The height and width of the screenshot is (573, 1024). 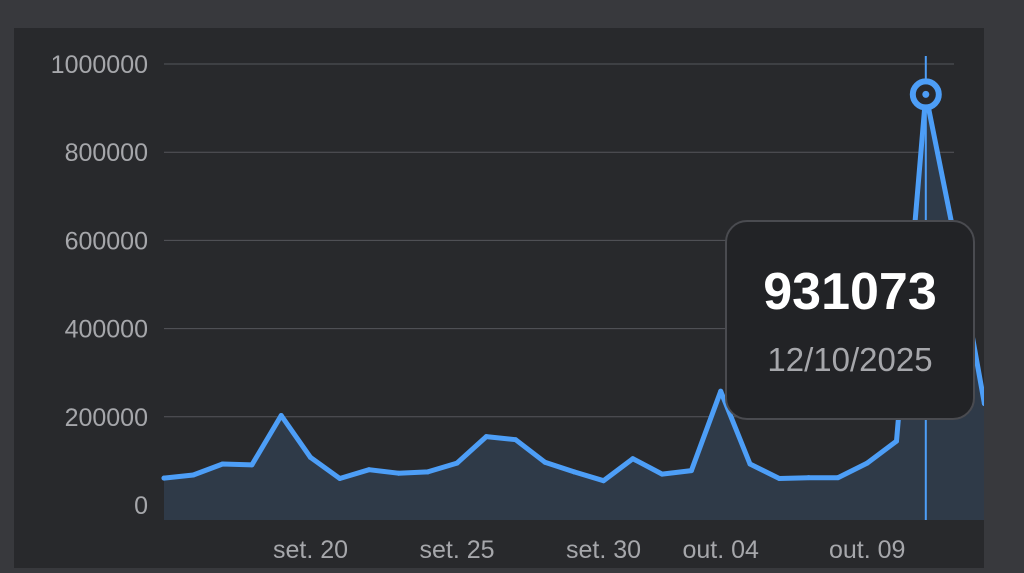 What do you see at coordinates (106, 330) in the screenshot?
I see `y-tick-label: 400000` at bounding box center [106, 330].